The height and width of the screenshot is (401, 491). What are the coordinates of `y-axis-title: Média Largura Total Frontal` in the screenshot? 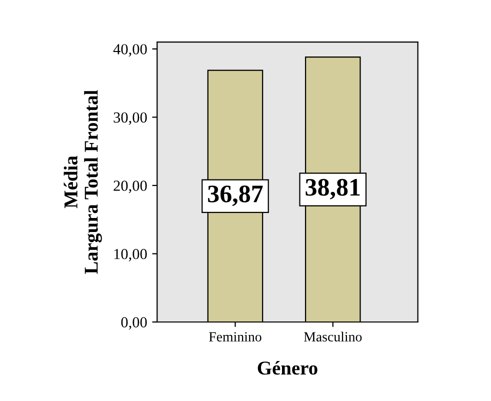 It's located at (83, 182).